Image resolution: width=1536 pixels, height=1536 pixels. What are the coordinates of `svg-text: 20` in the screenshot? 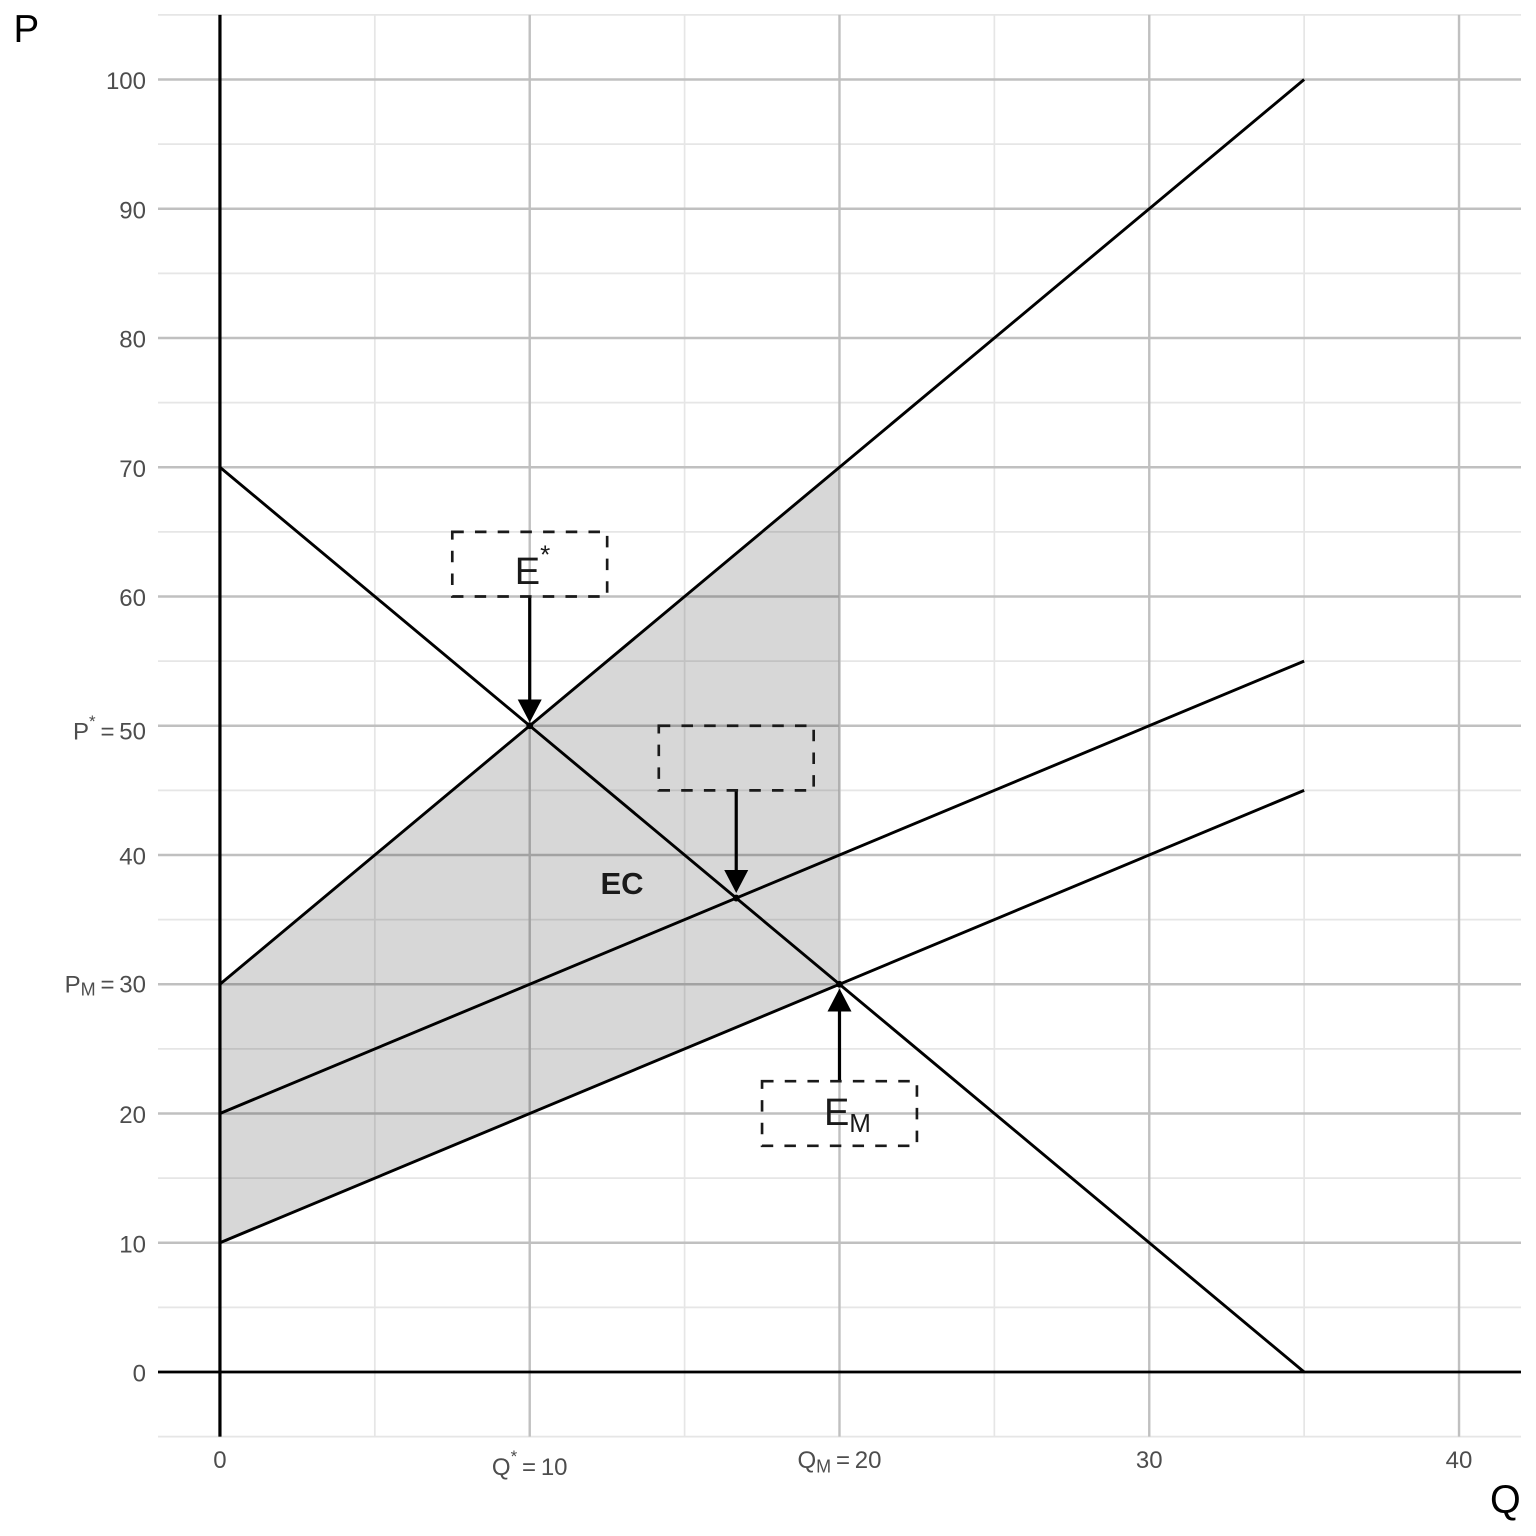 It's located at (132, 1115).